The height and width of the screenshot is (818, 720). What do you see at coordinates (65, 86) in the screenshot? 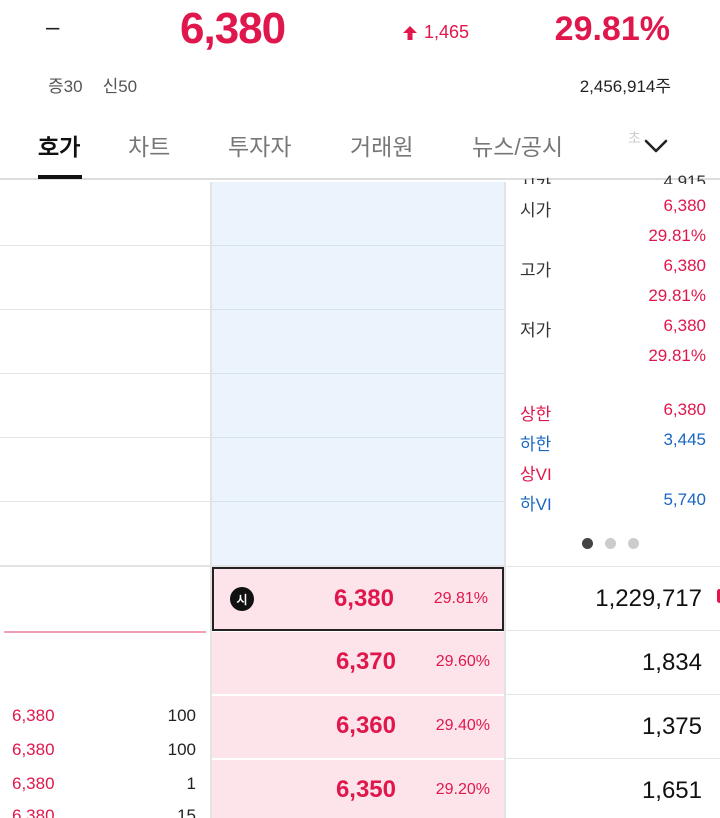
I see `margin-tag-jeung: 증30` at bounding box center [65, 86].